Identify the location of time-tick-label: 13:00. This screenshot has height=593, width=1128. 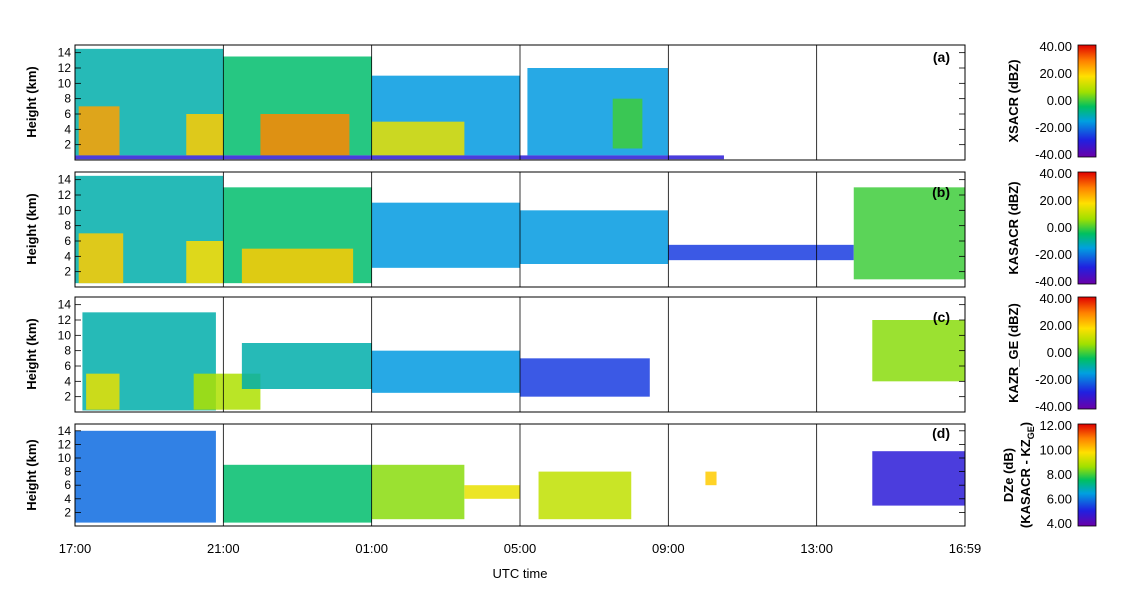
(816, 548).